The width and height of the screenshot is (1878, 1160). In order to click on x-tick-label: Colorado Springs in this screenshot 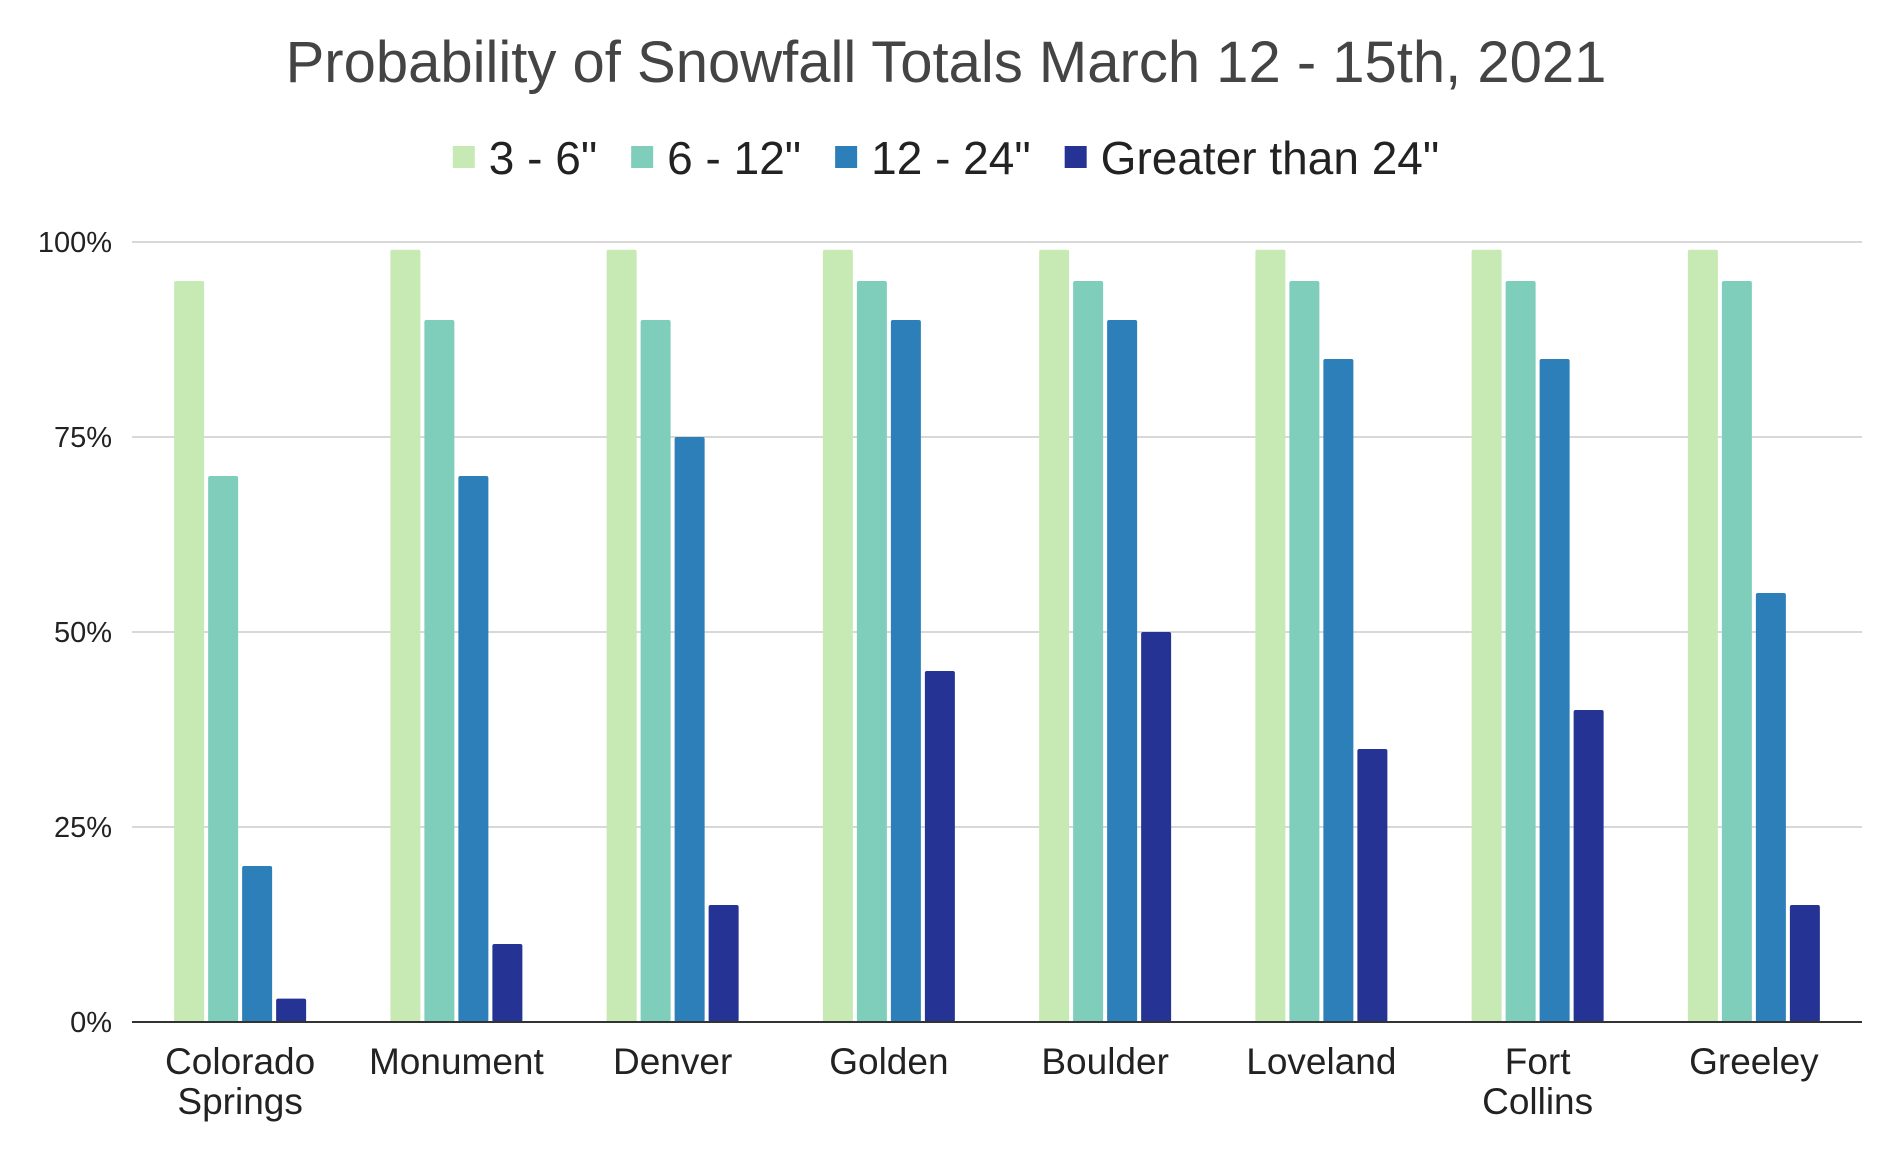, I will do `click(240, 1081)`.